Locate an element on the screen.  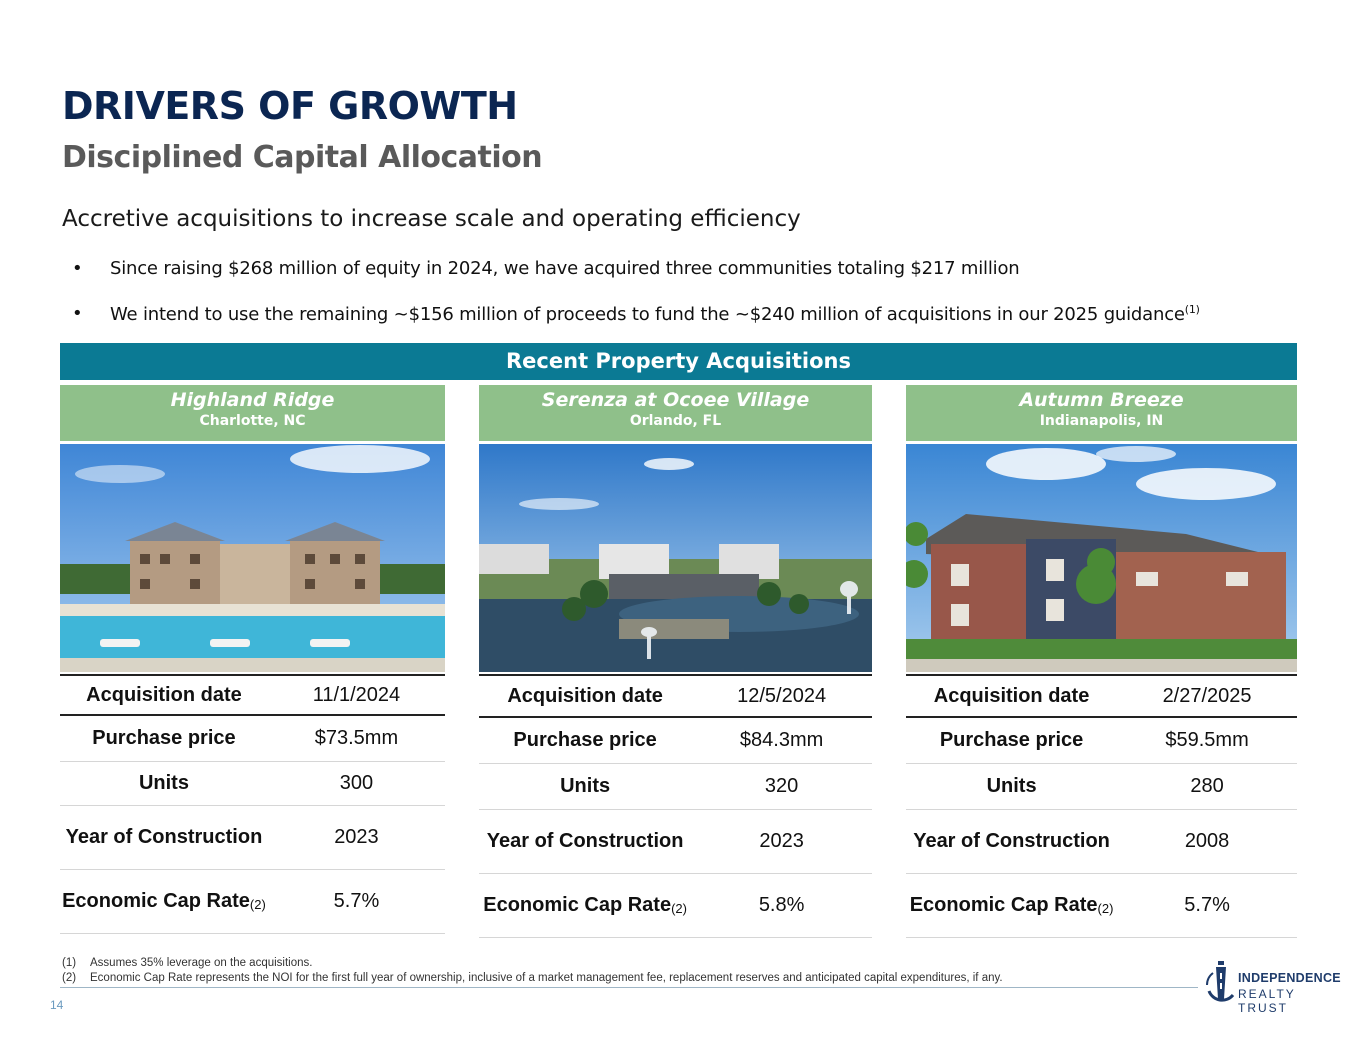
property-location: Orlando, FL is located at coordinates (675, 421).